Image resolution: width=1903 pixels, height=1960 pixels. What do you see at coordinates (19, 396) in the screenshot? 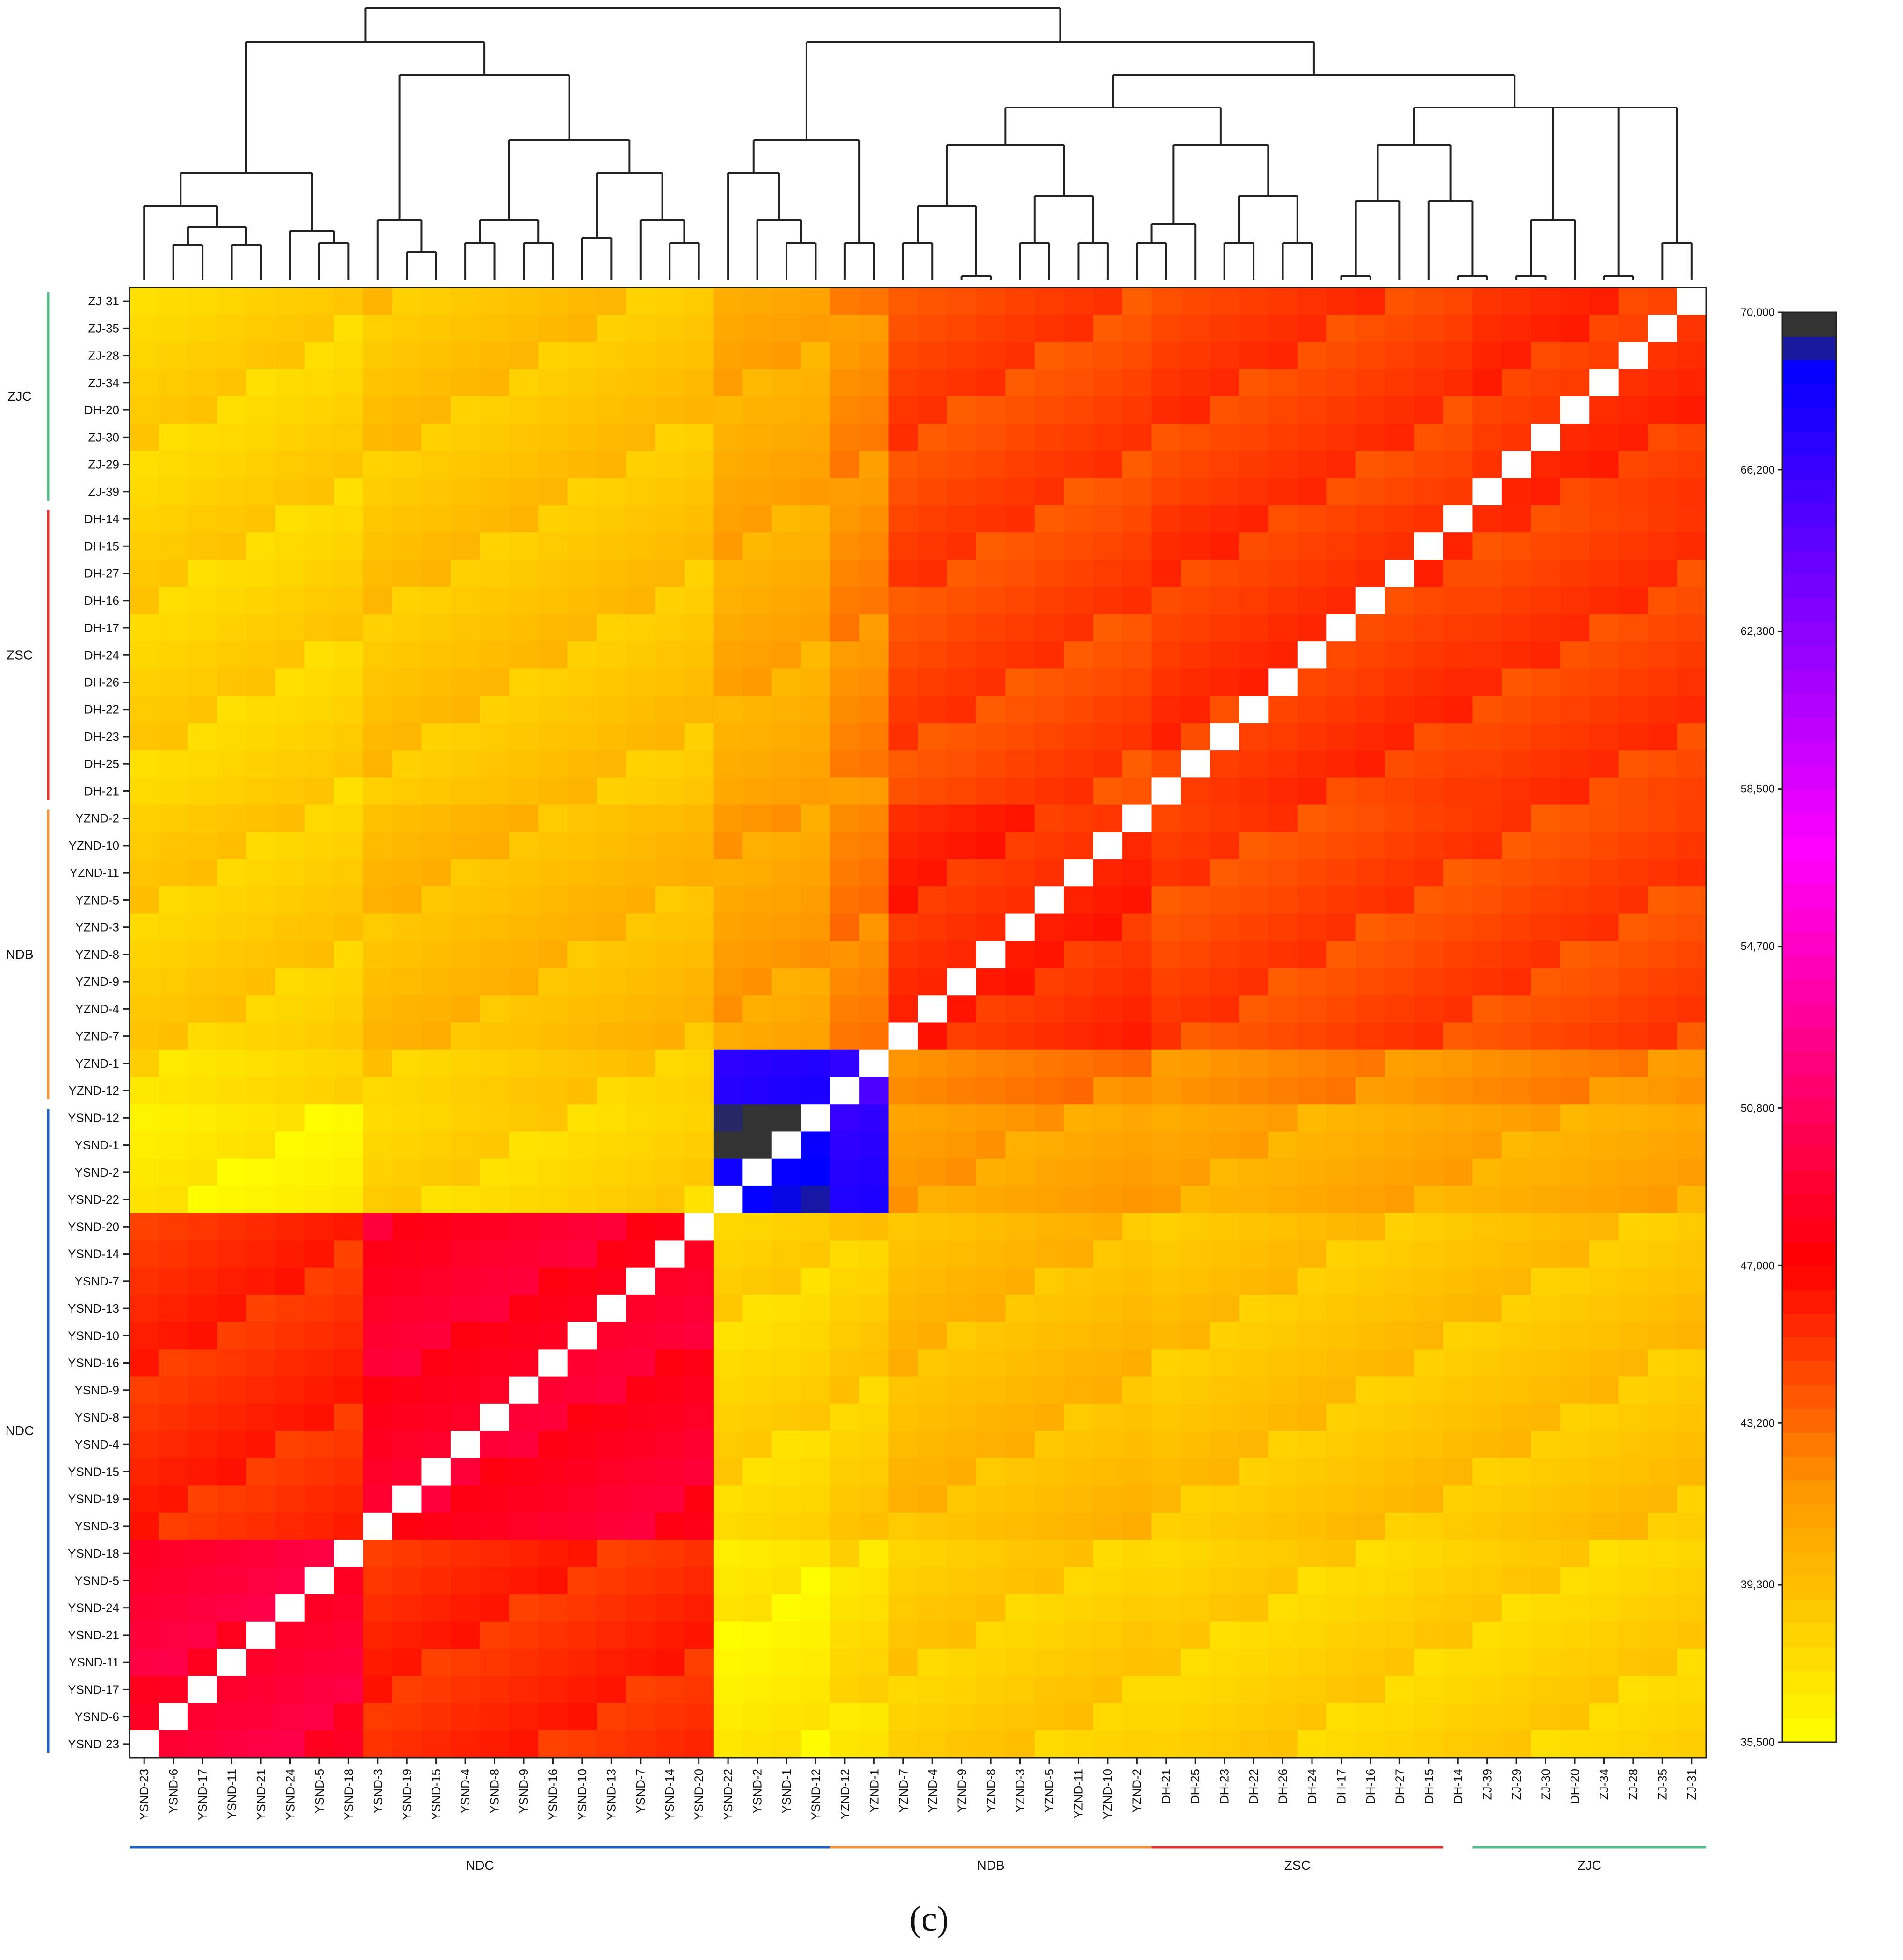
I see `row-group-label: ZJC` at bounding box center [19, 396].